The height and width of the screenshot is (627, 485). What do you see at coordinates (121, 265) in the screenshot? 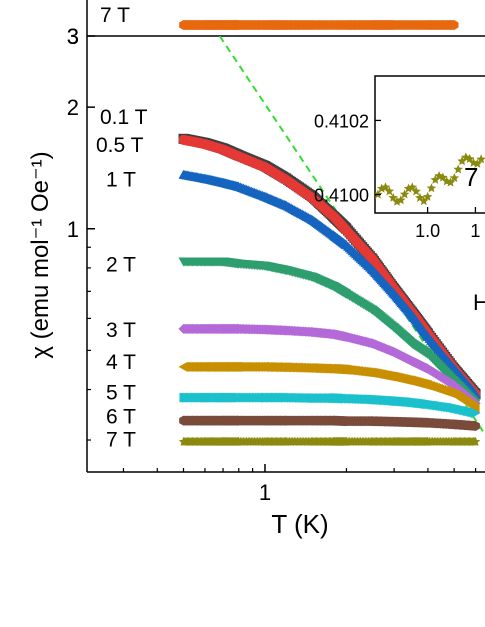
I see `series-label: 2 T` at bounding box center [121, 265].